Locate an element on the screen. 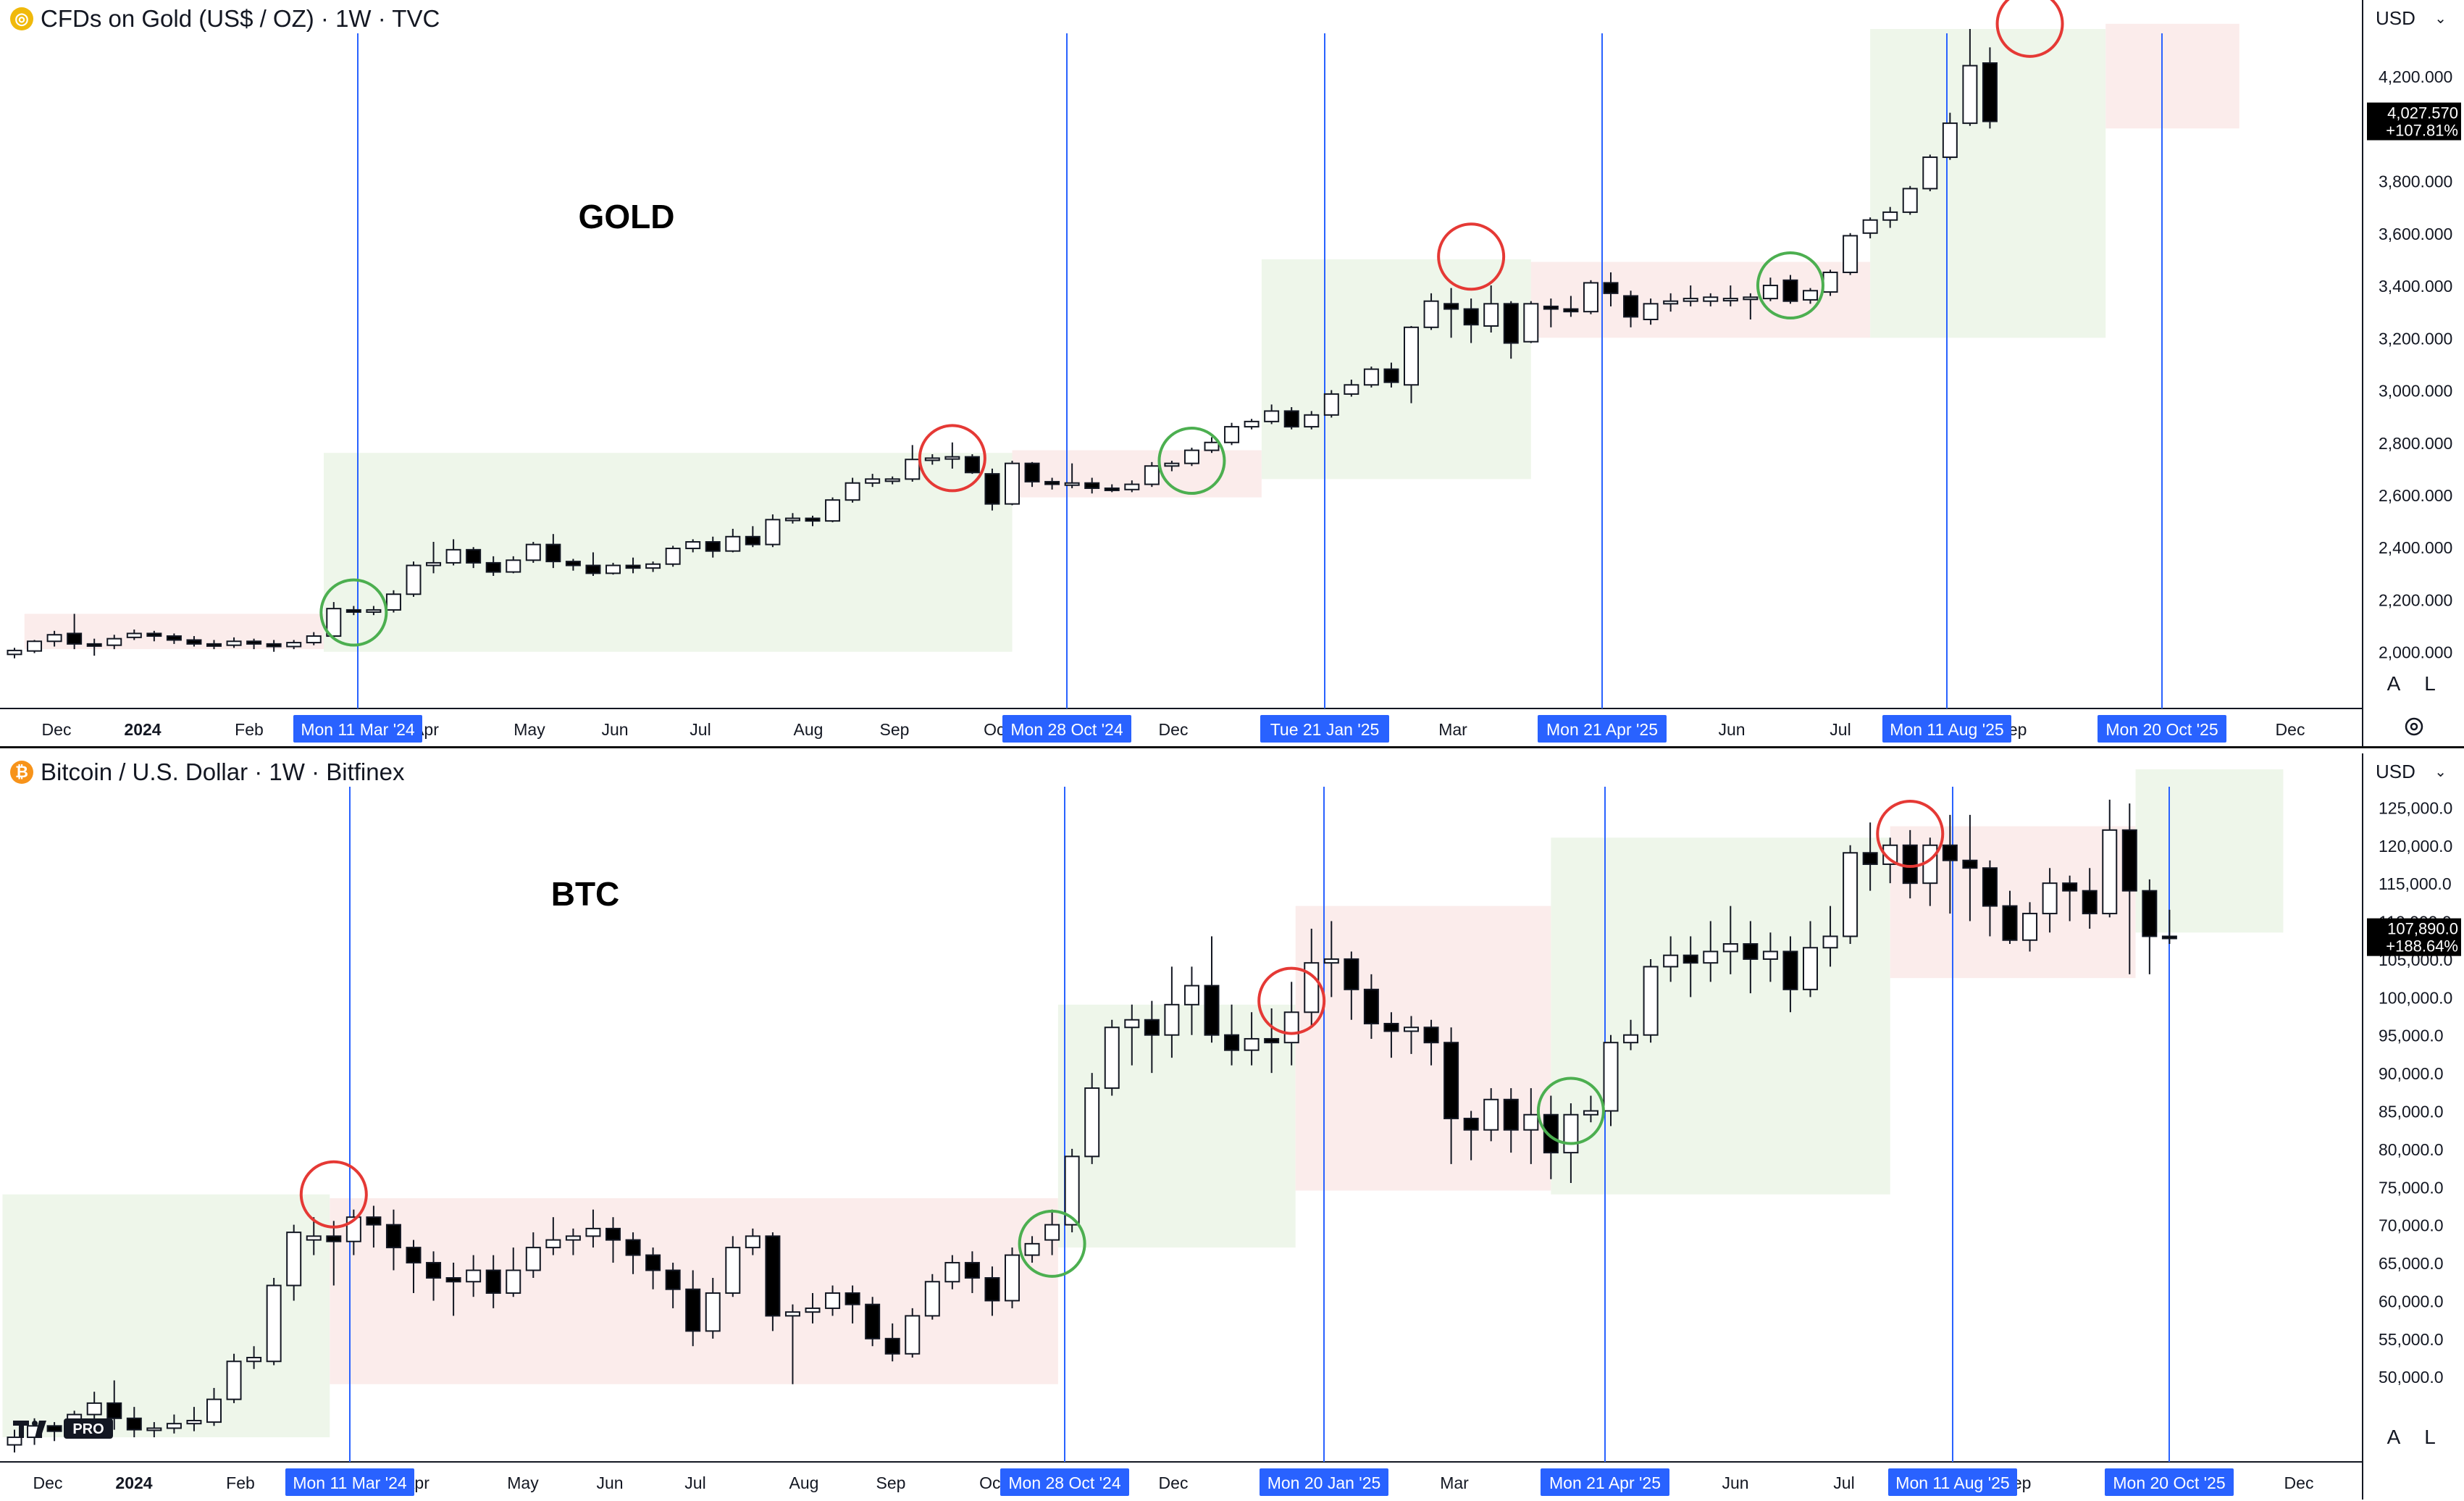 The height and width of the screenshot is (1501, 2464). auto-scale-button: A is located at coordinates (2394, 1437).